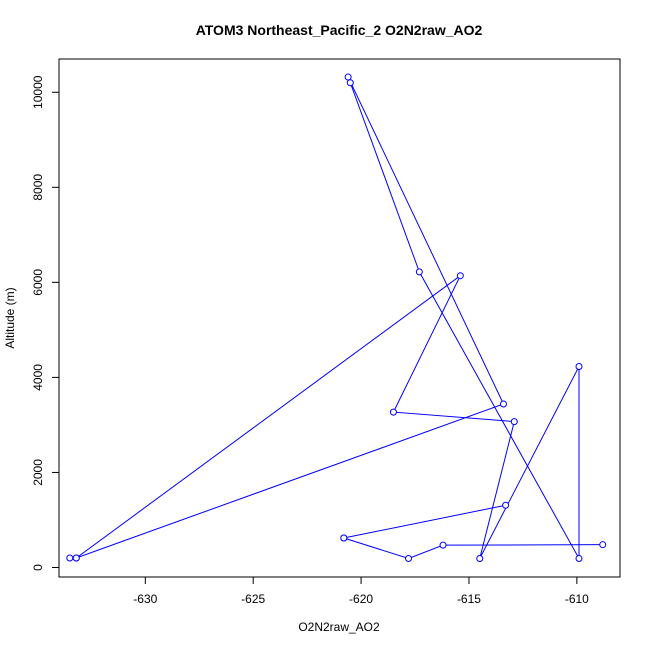 The height and width of the screenshot is (650, 650). Describe the element at coordinates (38, 187) in the screenshot. I see `y-tick-label: 8000` at that location.